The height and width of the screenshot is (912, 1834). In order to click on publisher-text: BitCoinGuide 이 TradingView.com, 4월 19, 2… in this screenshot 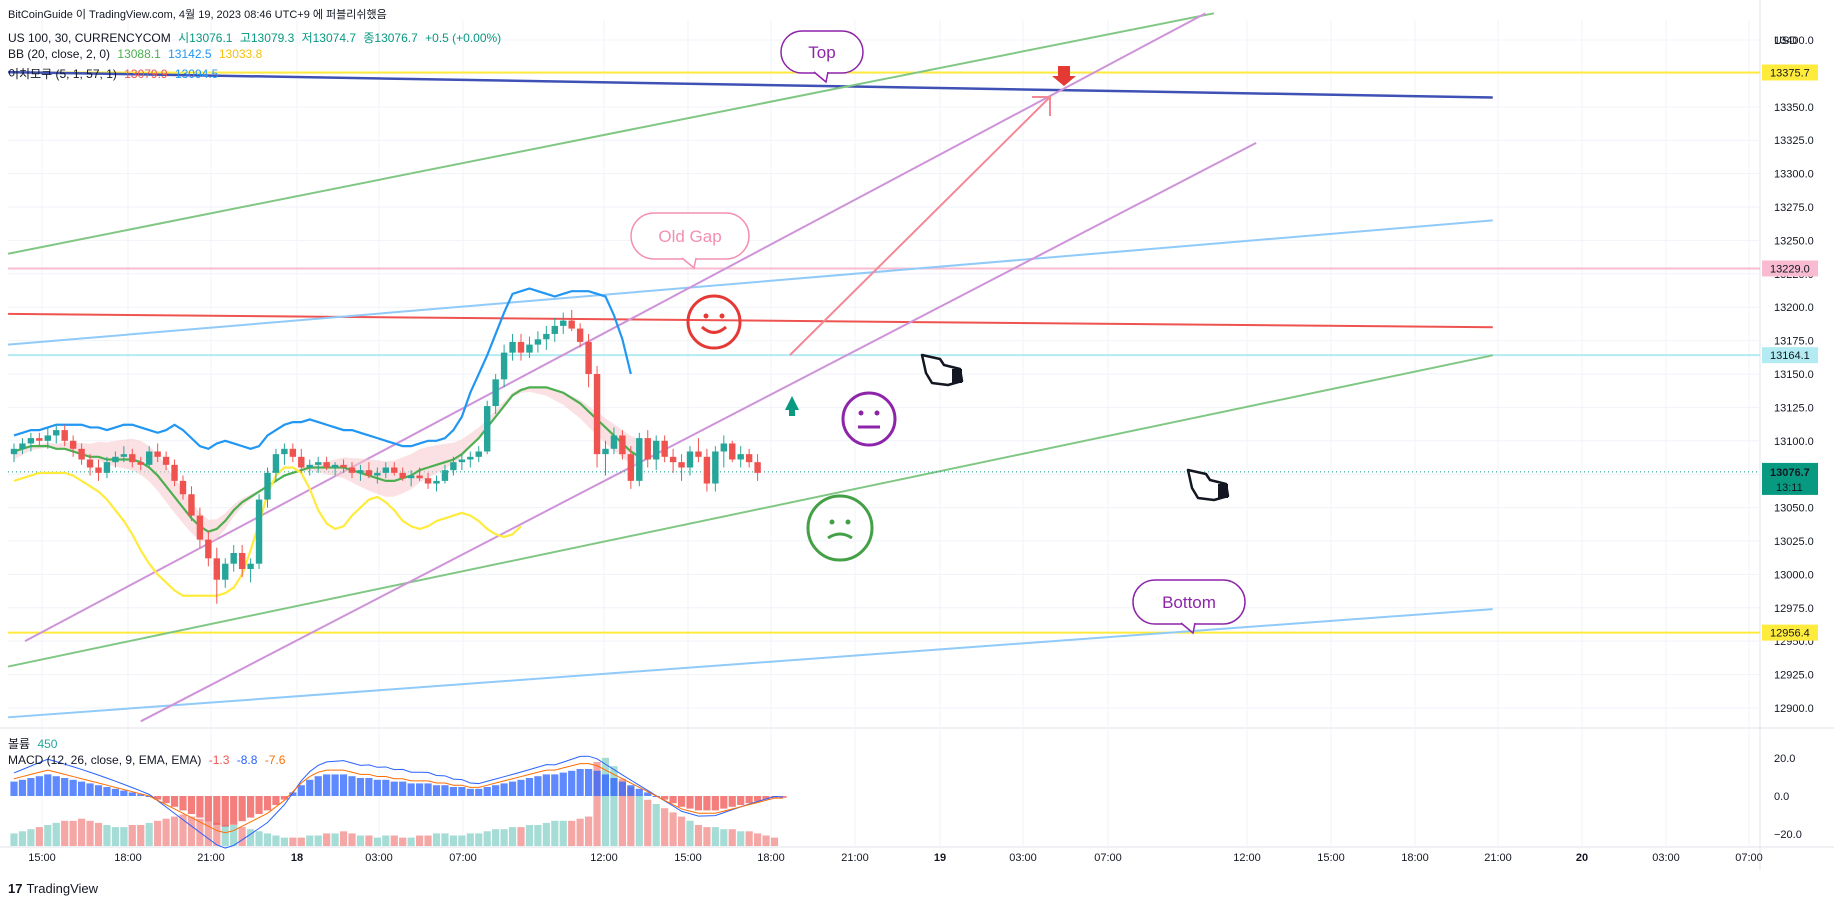, I will do `click(197, 15)`.